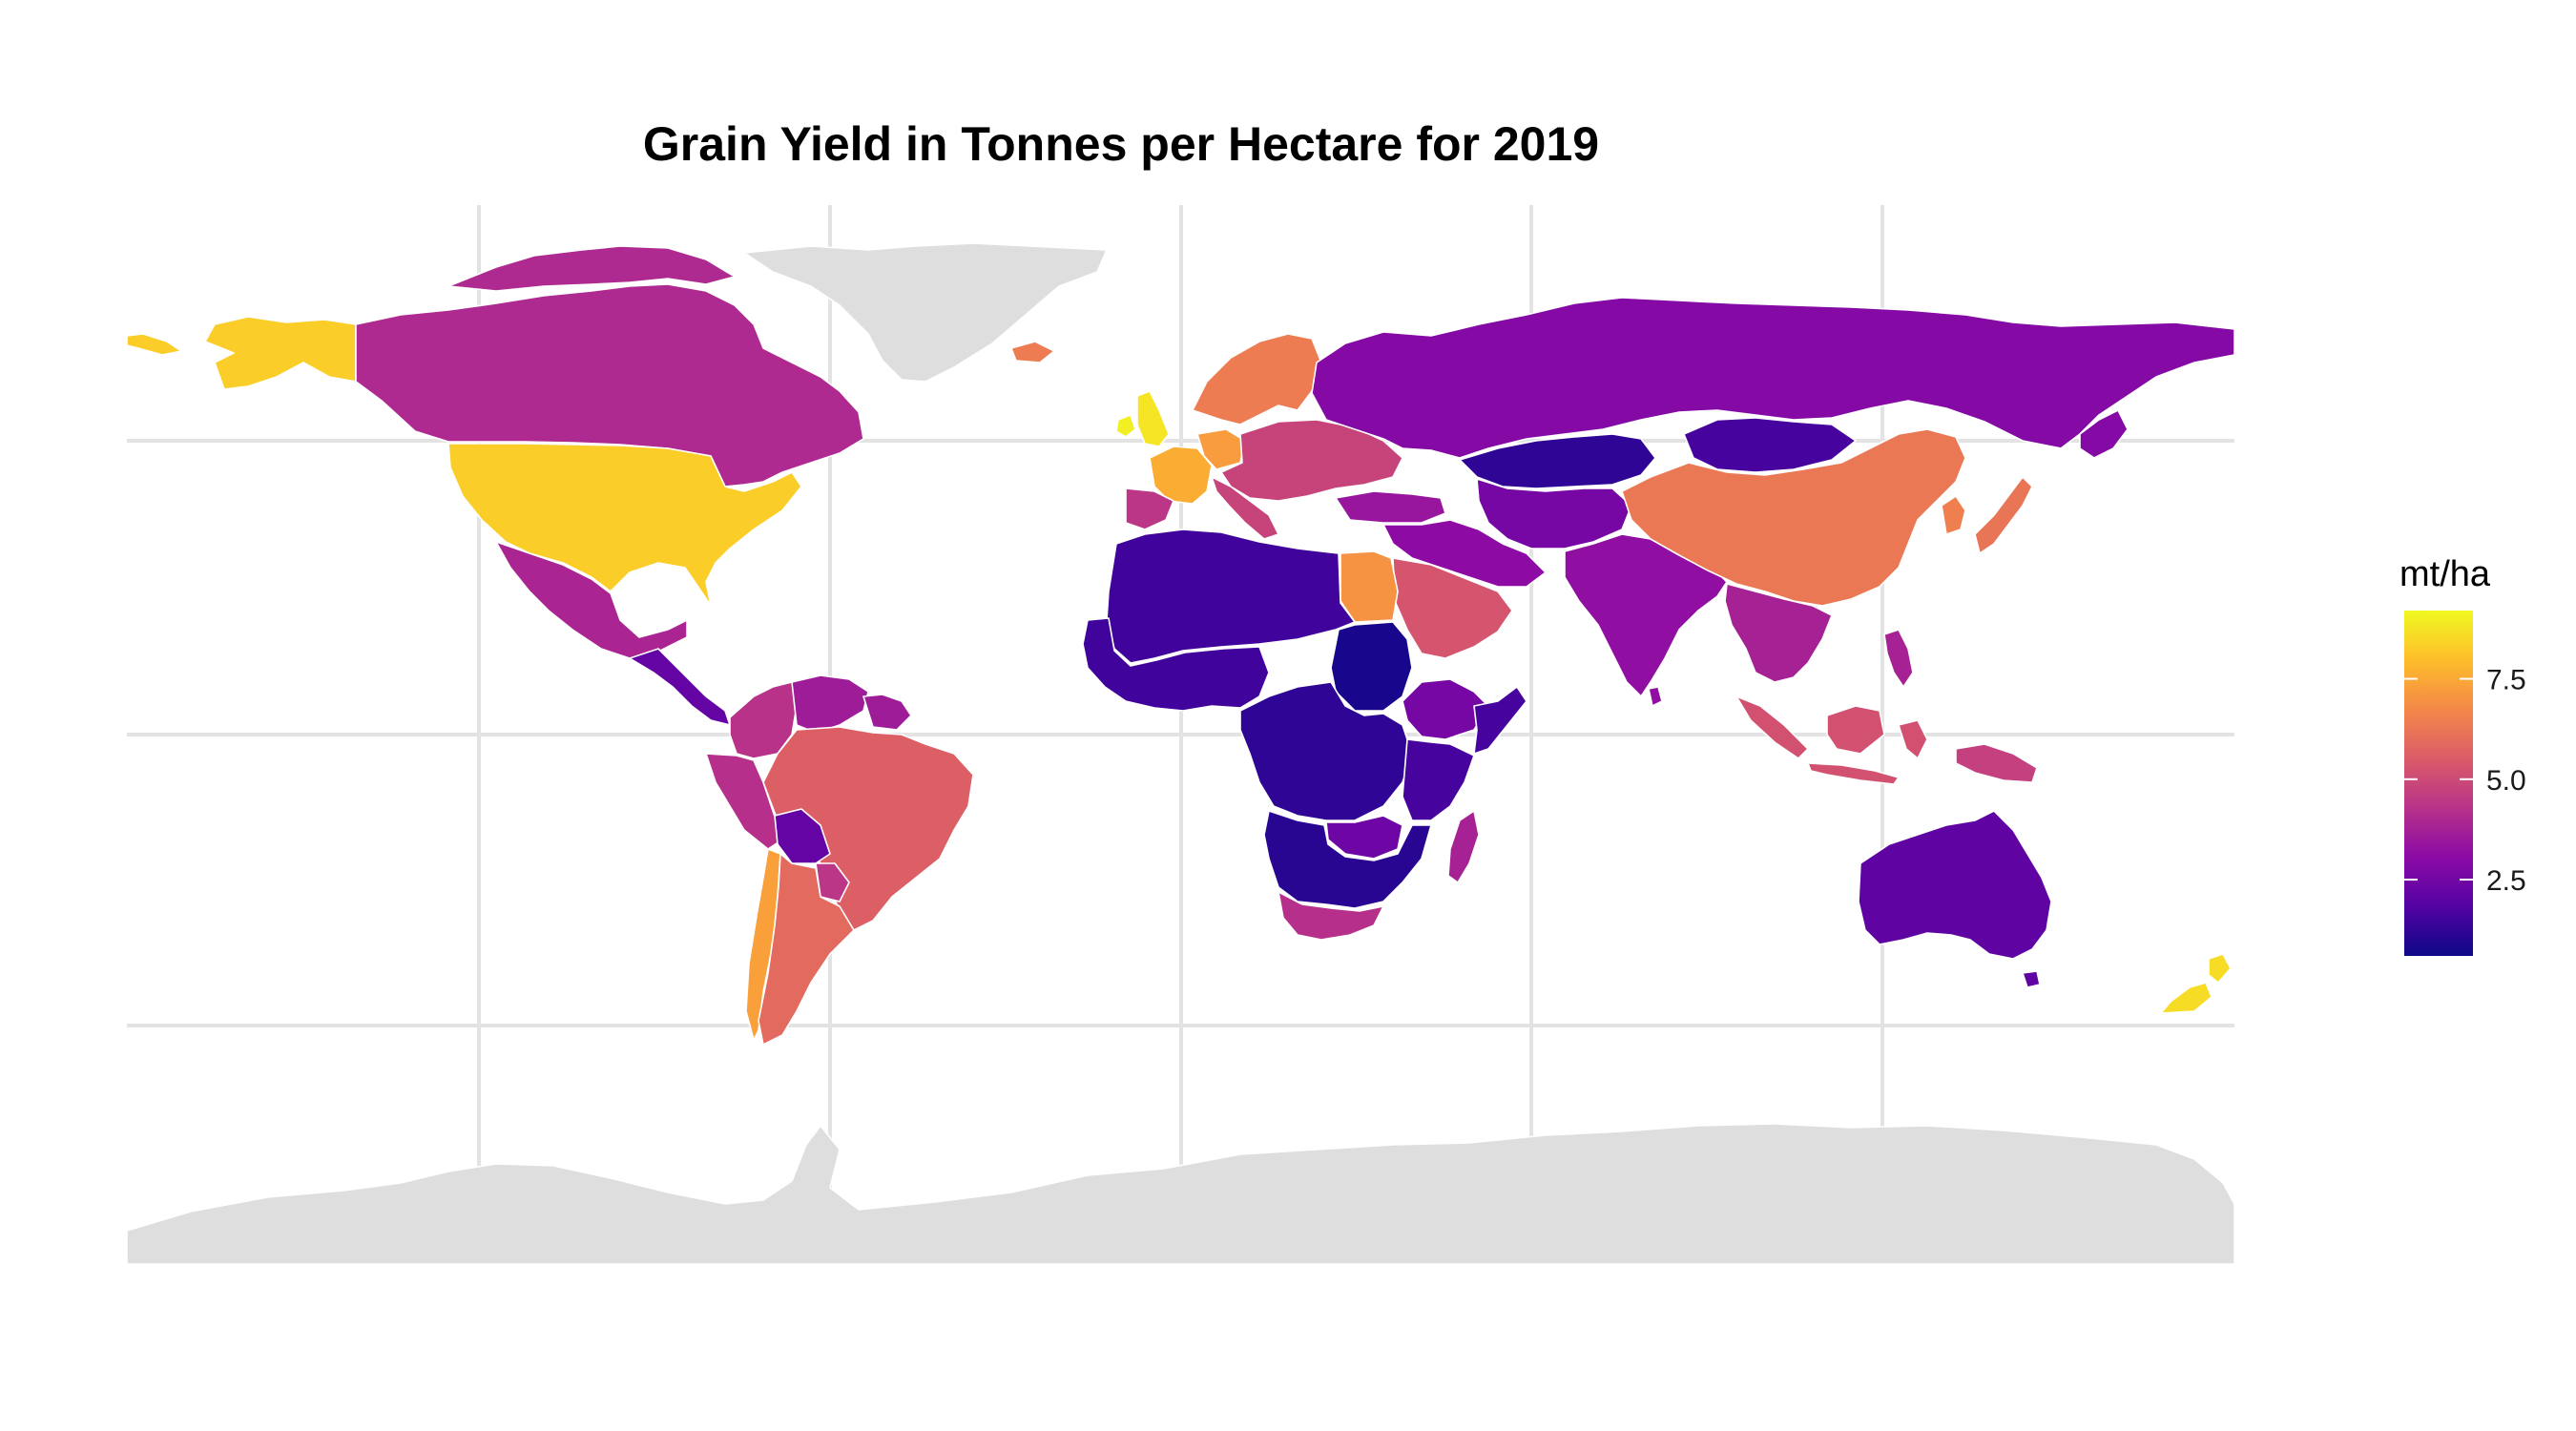 The image size is (2576, 1431). I want to click on region-south-africa, so click(1331, 916).